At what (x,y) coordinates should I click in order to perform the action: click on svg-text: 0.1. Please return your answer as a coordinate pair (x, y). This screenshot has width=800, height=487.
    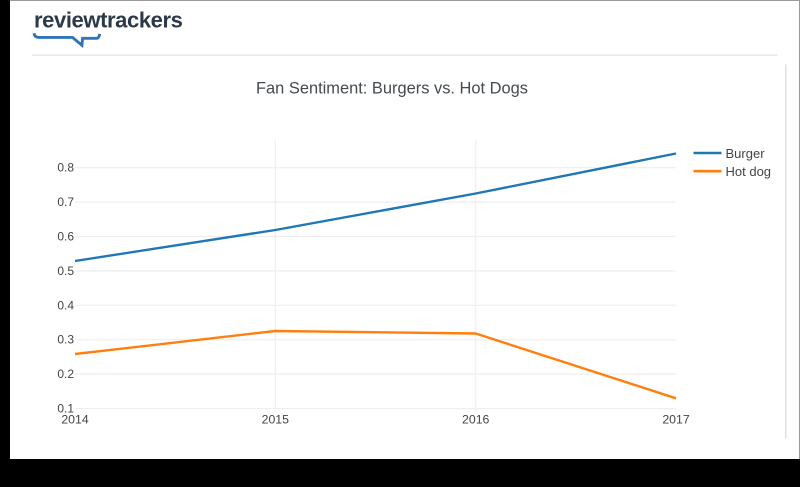
    Looking at the image, I should click on (65, 409).